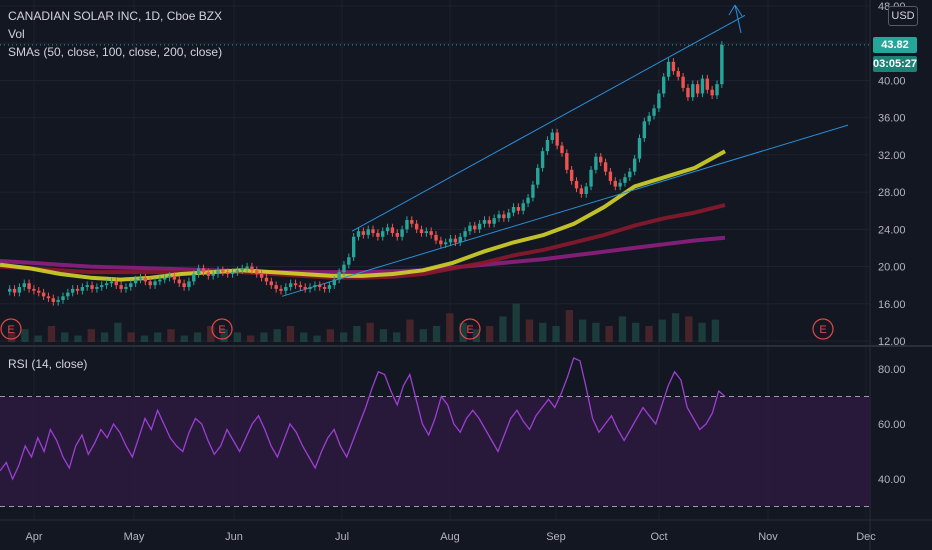 The height and width of the screenshot is (550, 932). What do you see at coordinates (892, 156) in the screenshot?
I see `price-tick-label: 32.00` at bounding box center [892, 156].